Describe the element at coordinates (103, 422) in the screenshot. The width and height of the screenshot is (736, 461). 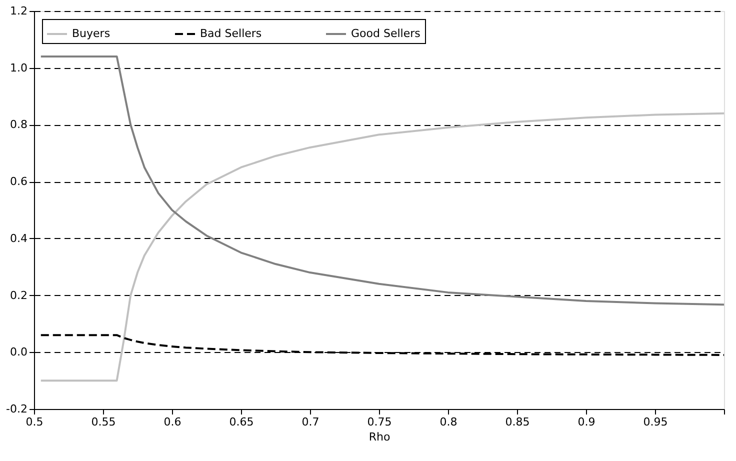
I see `x-tick-label: 0.55` at that location.